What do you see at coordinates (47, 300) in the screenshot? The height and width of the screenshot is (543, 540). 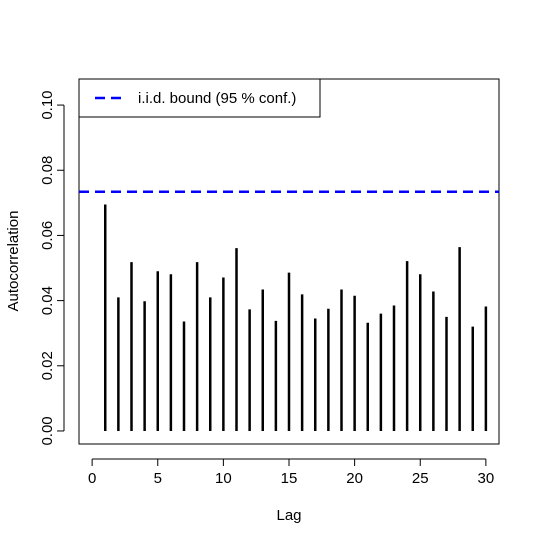 I see `y-tick-label: 0.04` at bounding box center [47, 300].